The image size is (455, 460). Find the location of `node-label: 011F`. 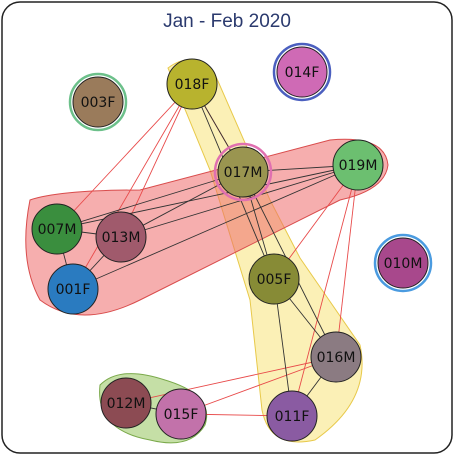

node-label: 011F is located at coordinates (292, 417).